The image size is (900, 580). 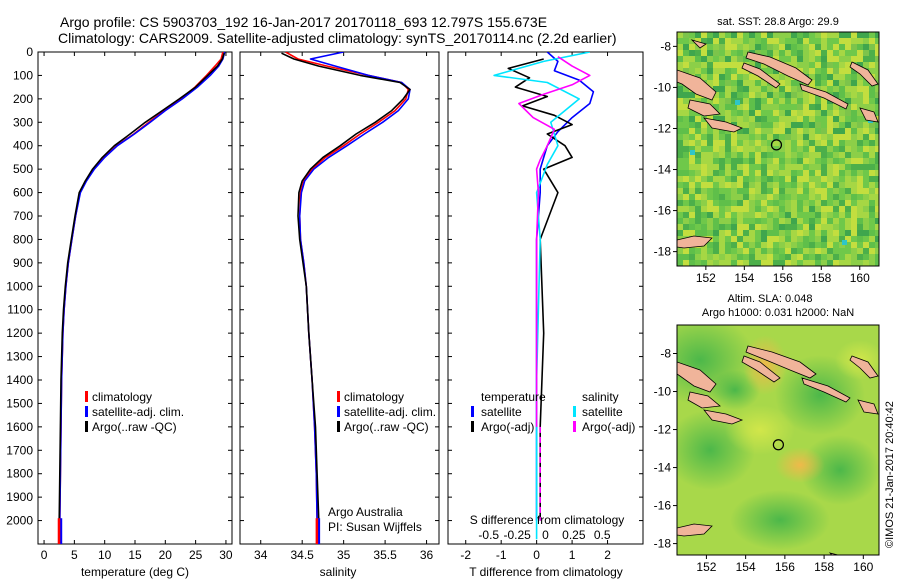 What do you see at coordinates (706, 567) in the screenshot?
I see `map-x-tick-label: 152` at bounding box center [706, 567].